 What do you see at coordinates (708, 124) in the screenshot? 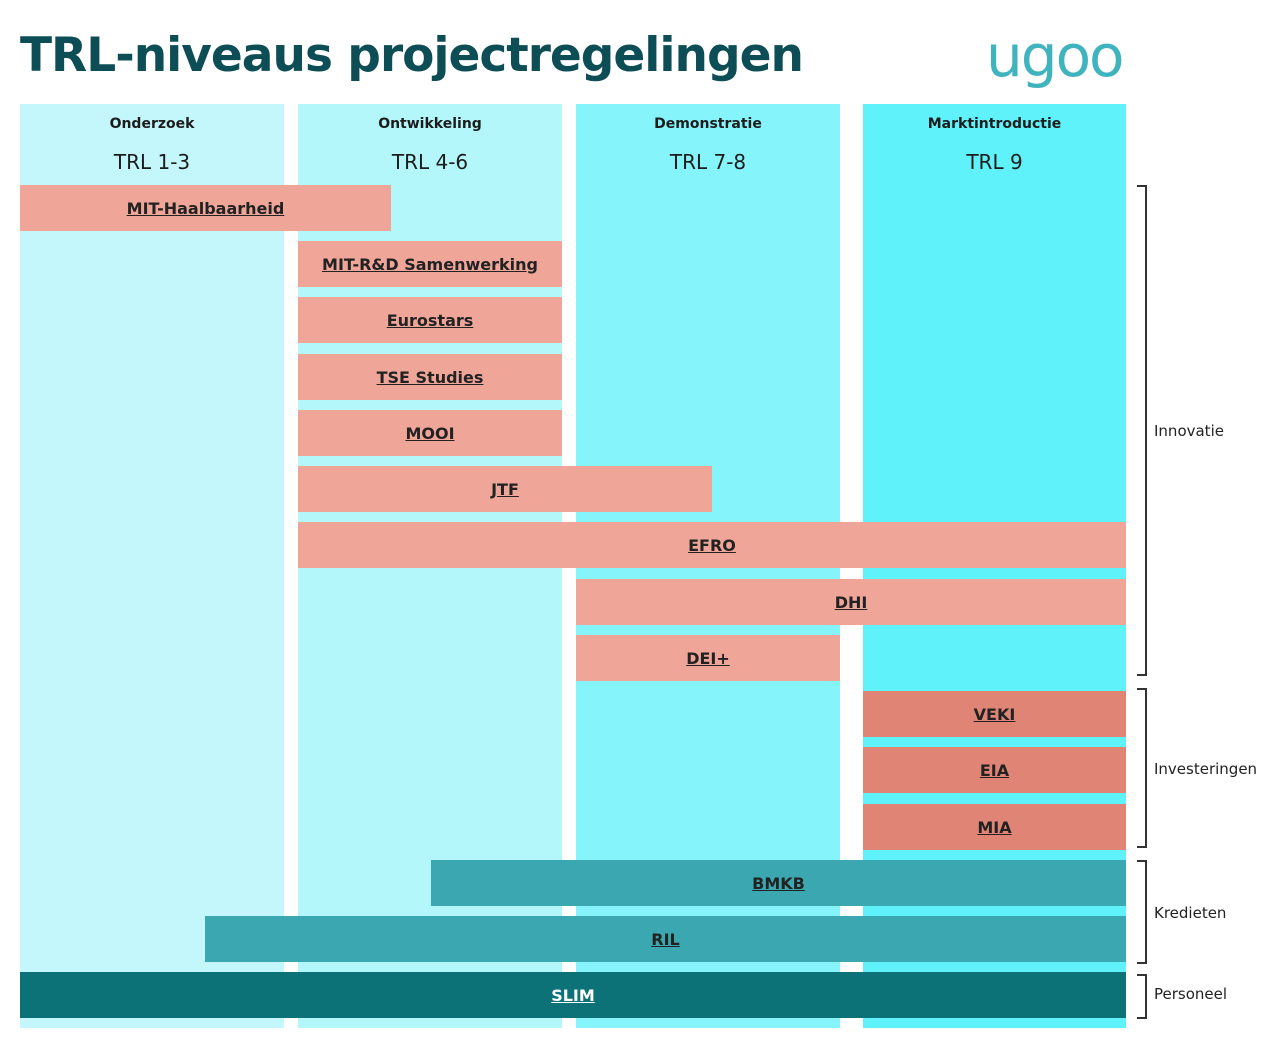
I see `column-title: Demonstratie` at bounding box center [708, 124].